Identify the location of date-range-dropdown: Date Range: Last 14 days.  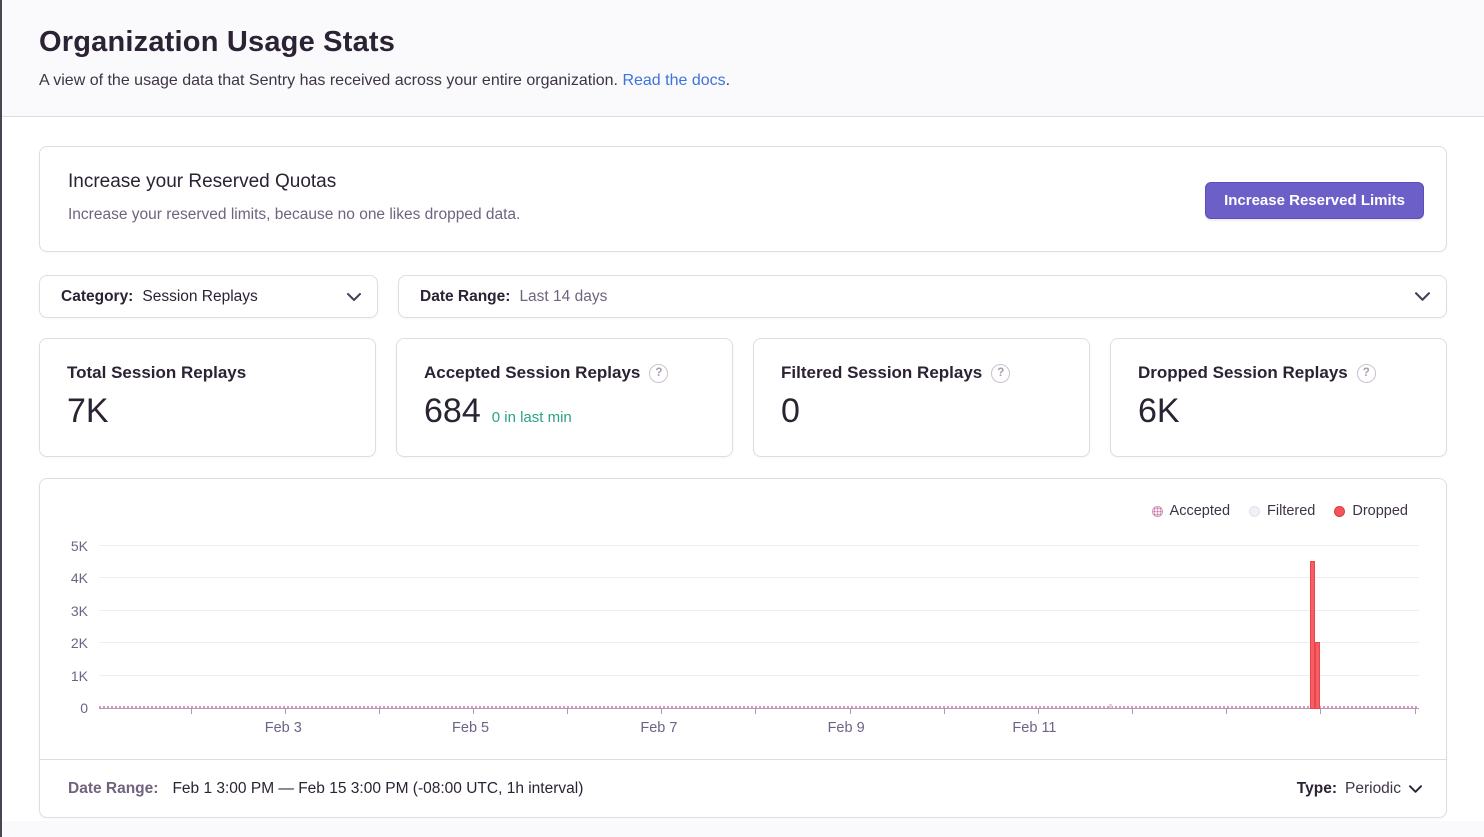
(922, 296).